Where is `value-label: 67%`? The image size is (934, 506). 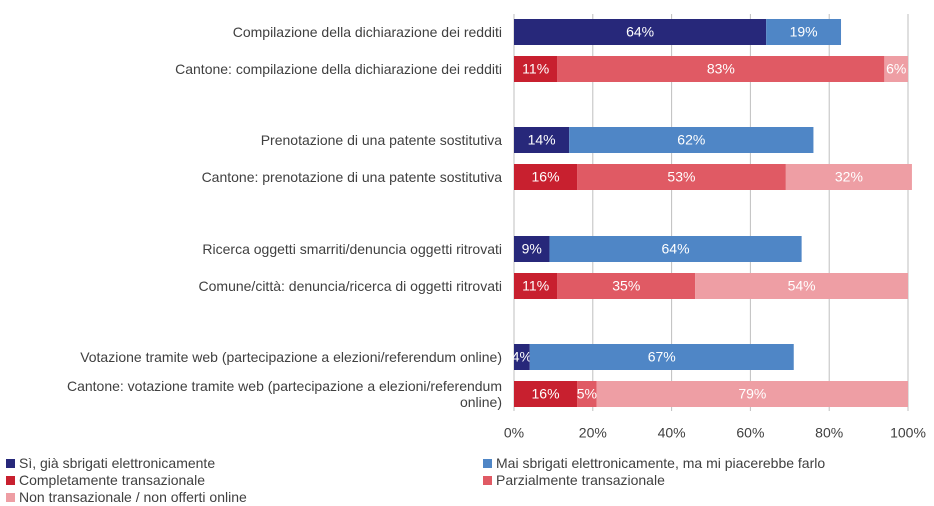 value-label: 67% is located at coordinates (662, 357).